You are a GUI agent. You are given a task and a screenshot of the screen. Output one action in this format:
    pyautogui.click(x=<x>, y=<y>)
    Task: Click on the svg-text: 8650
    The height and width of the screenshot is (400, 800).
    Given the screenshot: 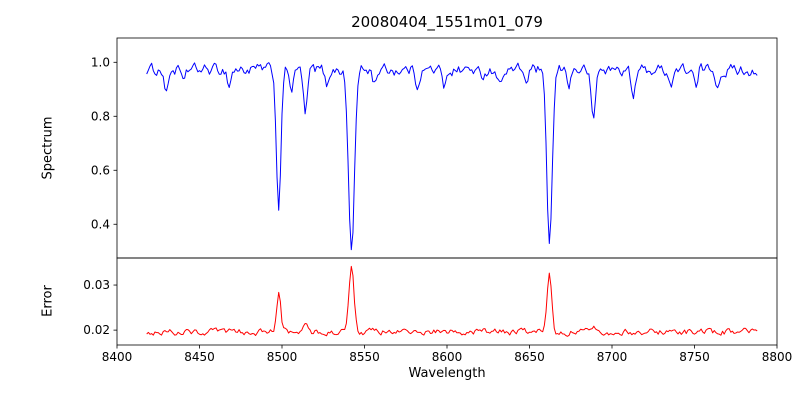 What is the action you would take?
    pyautogui.click(x=529, y=357)
    